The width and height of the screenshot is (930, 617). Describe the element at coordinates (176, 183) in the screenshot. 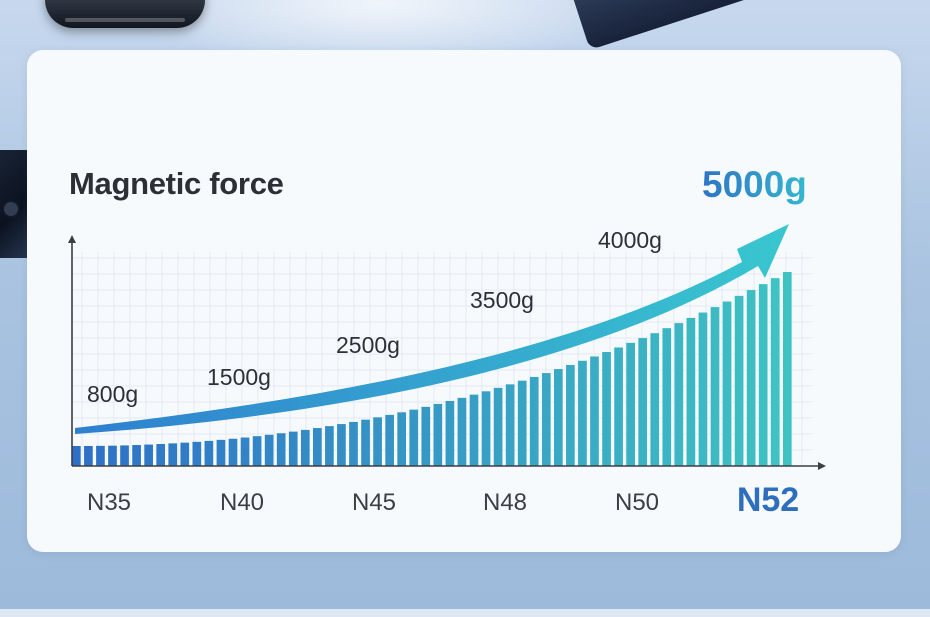

I see `chart-title: Magnetic force` at that location.